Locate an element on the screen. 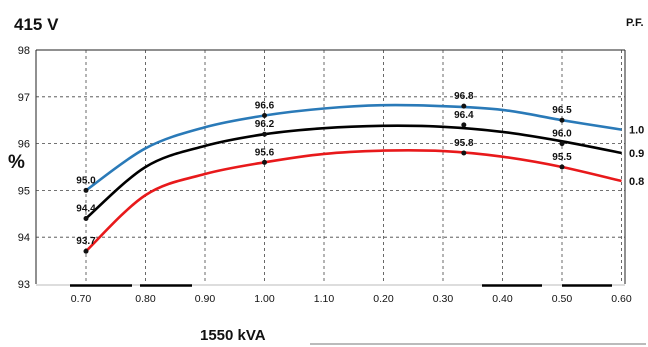  y-tick-label: 96 is located at coordinates (24, 145).